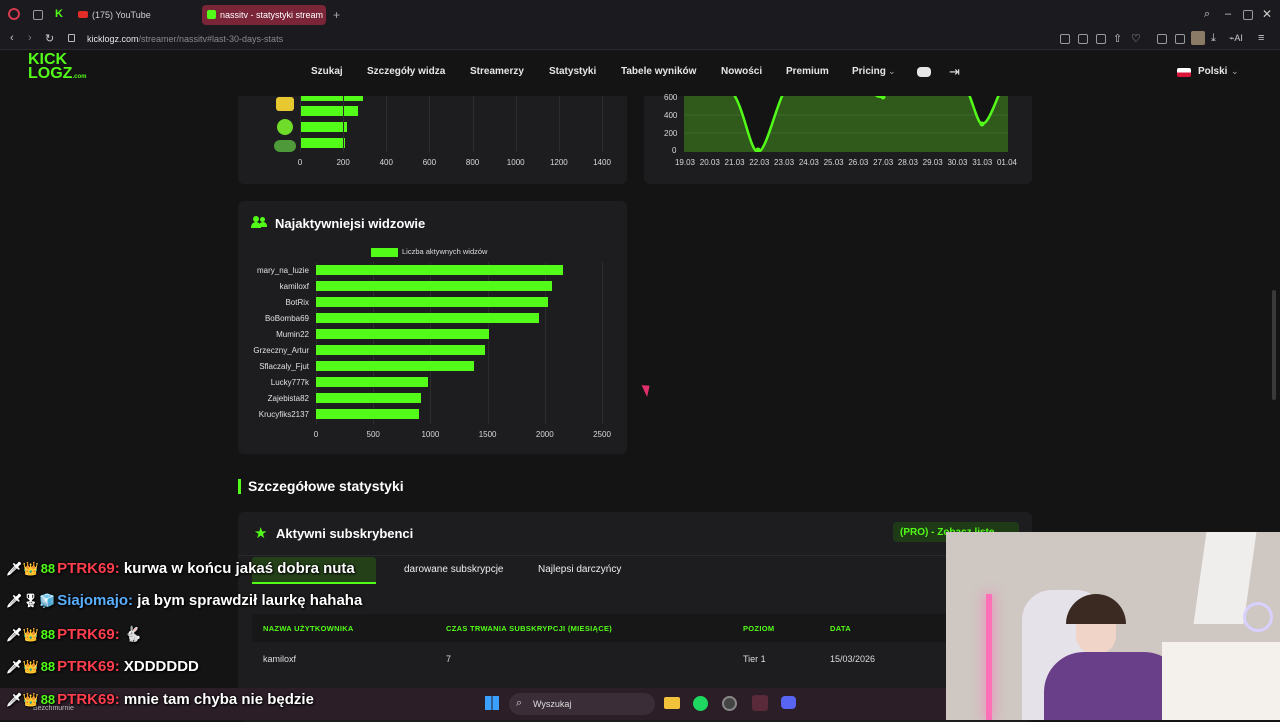 This screenshot has width=1280, height=722. What do you see at coordinates (30, 38) in the screenshot?
I see `forward-icon: ›` at bounding box center [30, 38].